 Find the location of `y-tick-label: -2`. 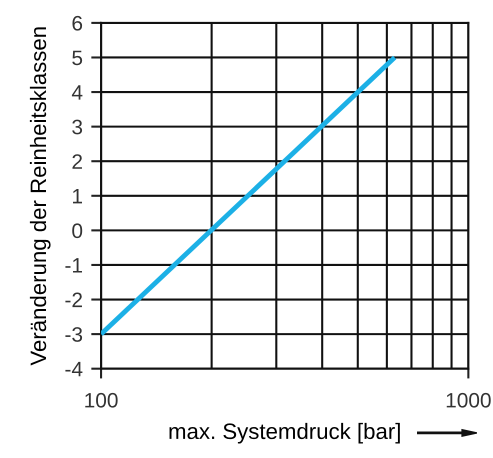

y-tick-label: -2 is located at coordinates (73, 300).